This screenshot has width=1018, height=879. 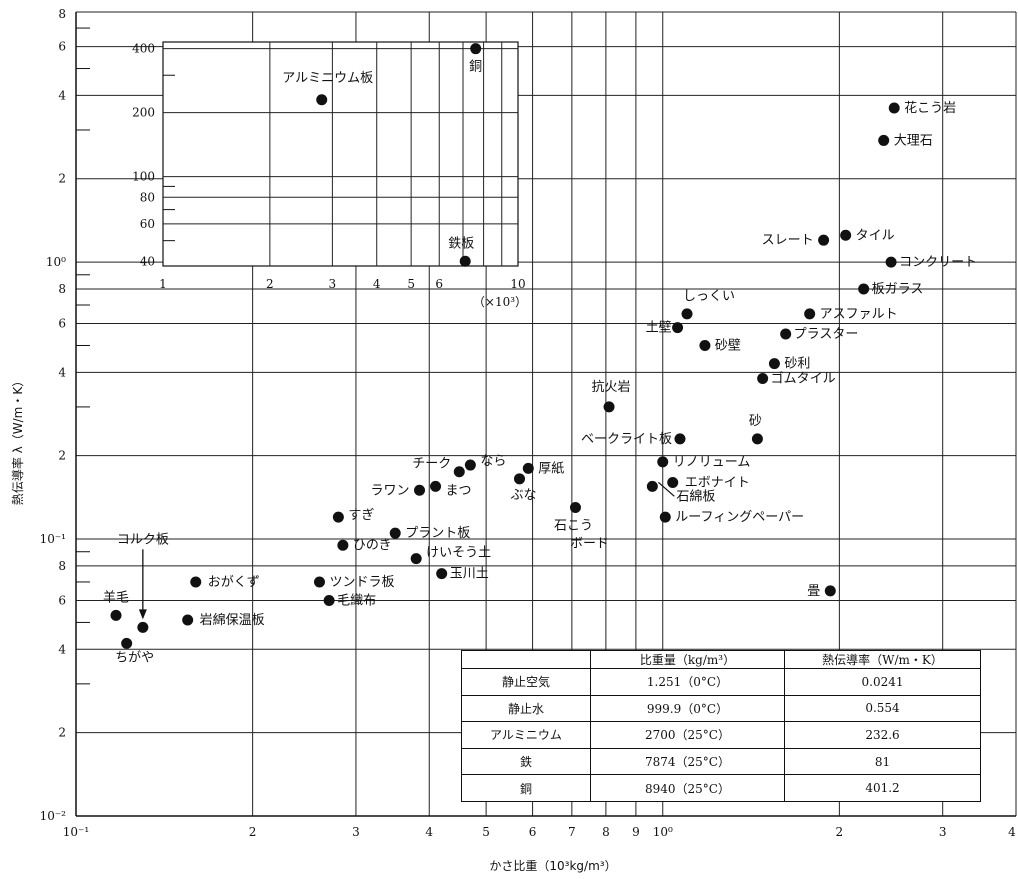 I want to click on table-cell: 1.251（0°C）, so click(x=687, y=682).